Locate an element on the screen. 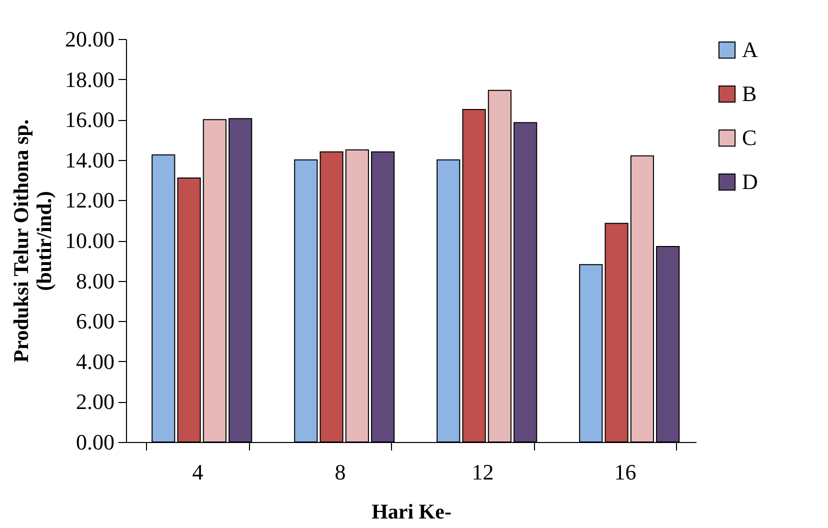 Image resolution: width=828 pixels, height=528 pixels. y-tick-label: 12.00 is located at coordinates (89, 200).